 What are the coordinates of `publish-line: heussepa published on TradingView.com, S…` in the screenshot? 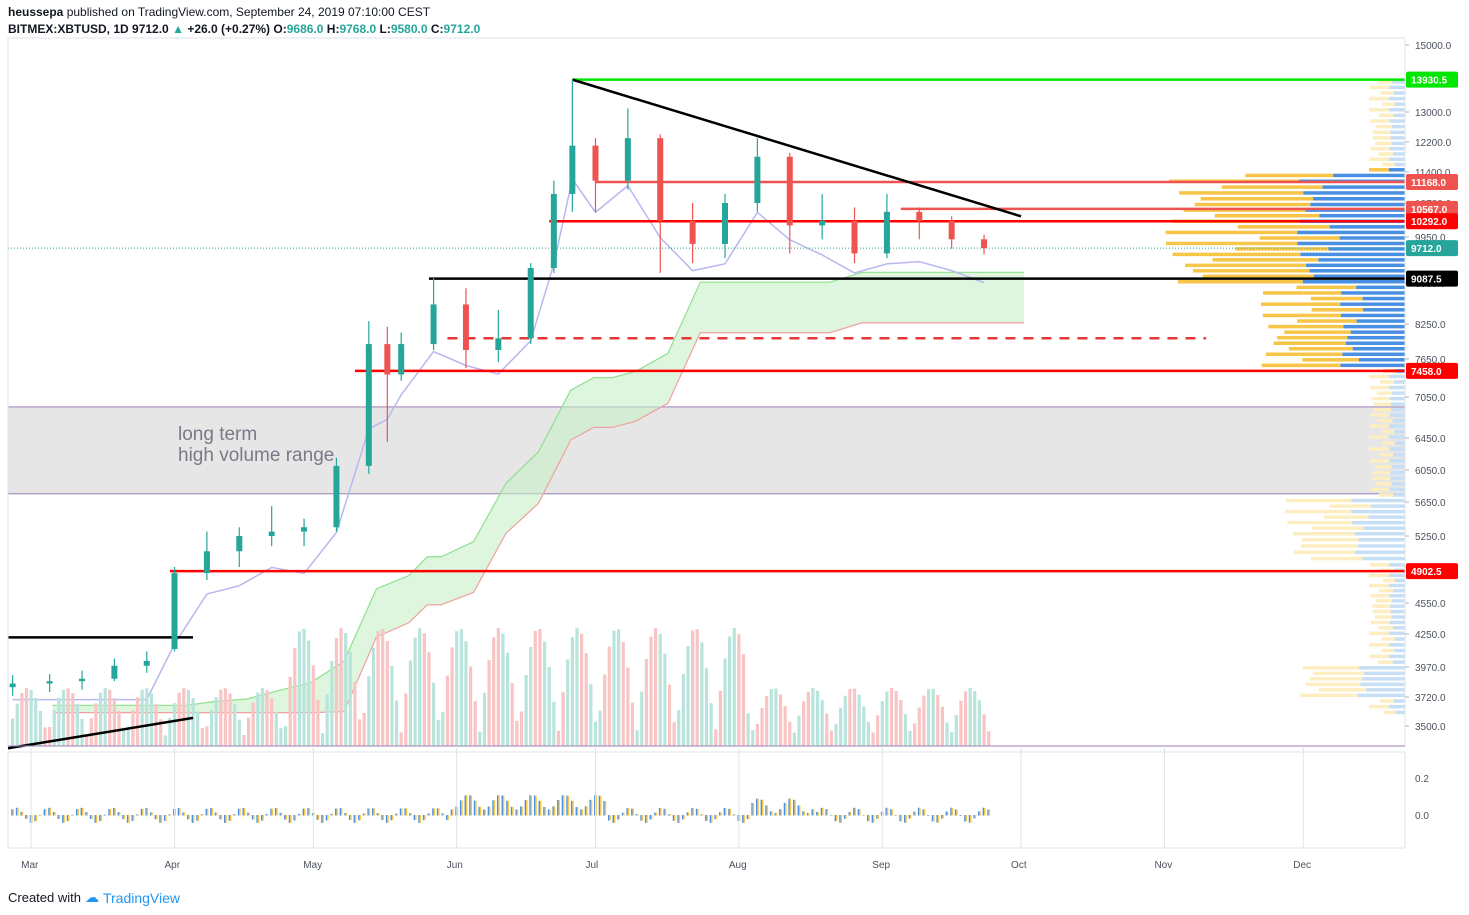 It's located at (244, 12).